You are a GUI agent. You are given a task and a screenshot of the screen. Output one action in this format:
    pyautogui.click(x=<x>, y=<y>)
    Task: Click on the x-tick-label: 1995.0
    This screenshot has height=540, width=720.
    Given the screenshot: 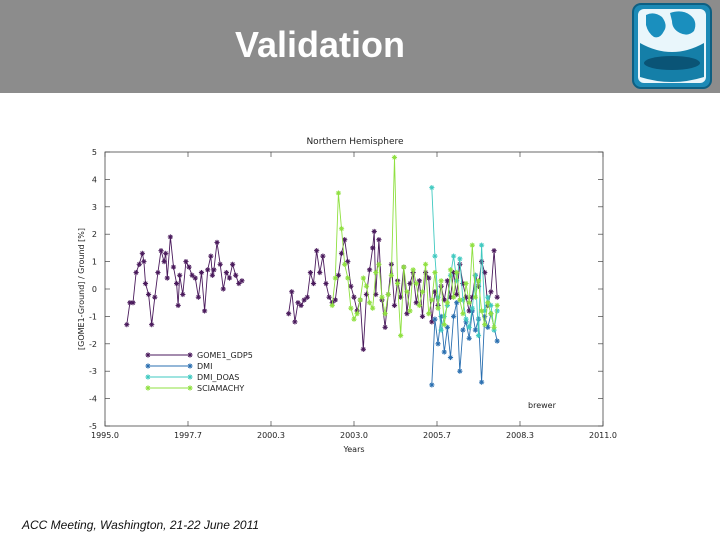 What is the action you would take?
    pyautogui.click(x=105, y=435)
    